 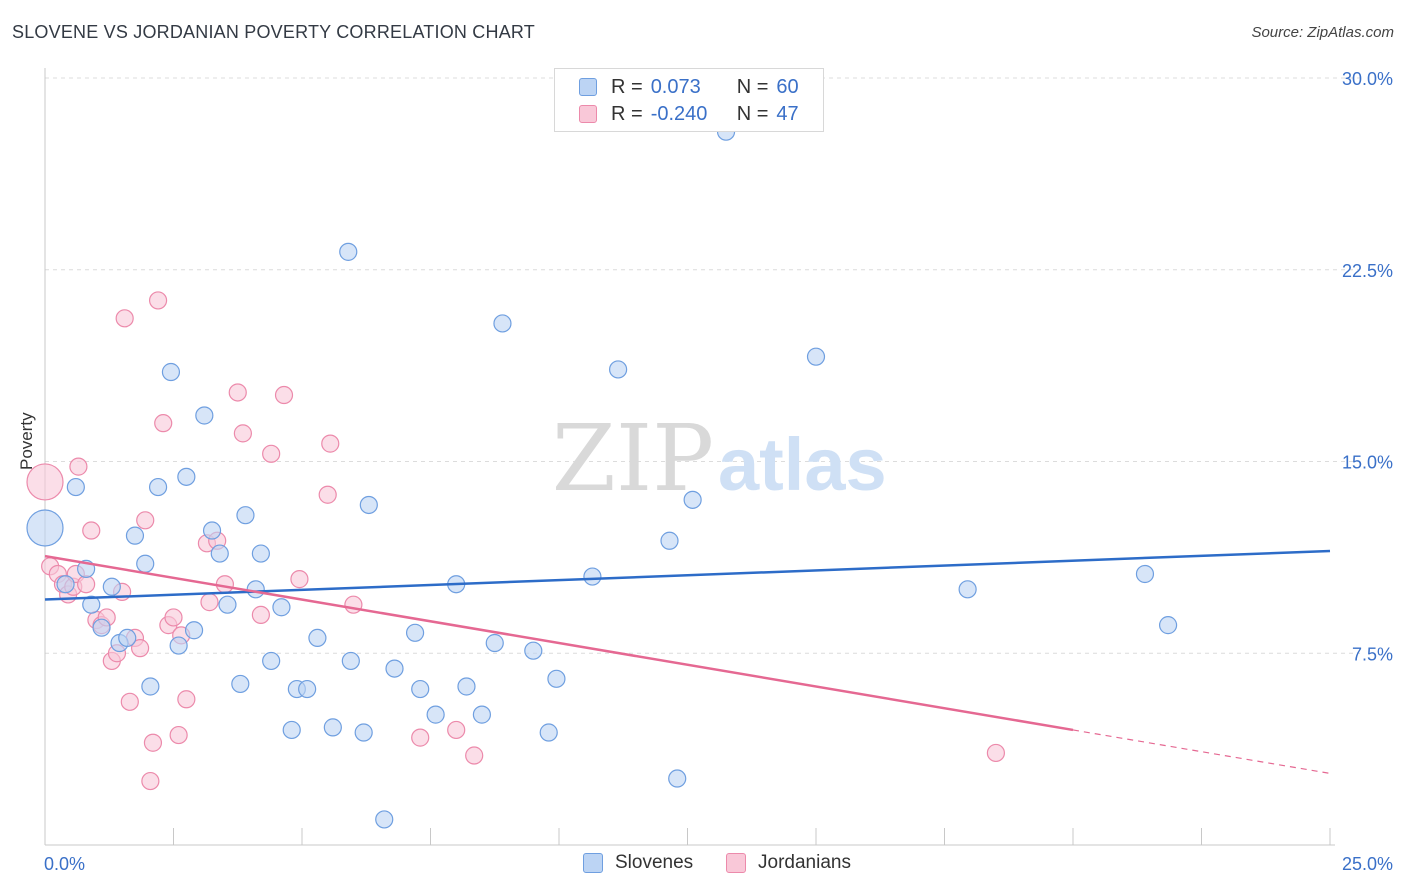 What do you see at coordinates (1367, 463) in the screenshot?
I see `y-tick-label: 15.0%` at bounding box center [1367, 463].